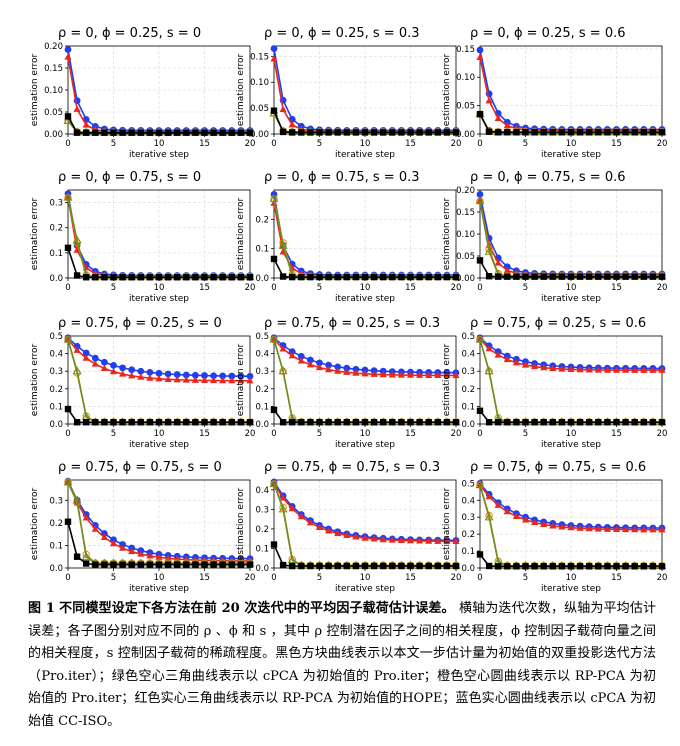  What do you see at coordinates (262, 569) in the screenshot?
I see `y-tick-label: 0.0` at bounding box center [262, 569].